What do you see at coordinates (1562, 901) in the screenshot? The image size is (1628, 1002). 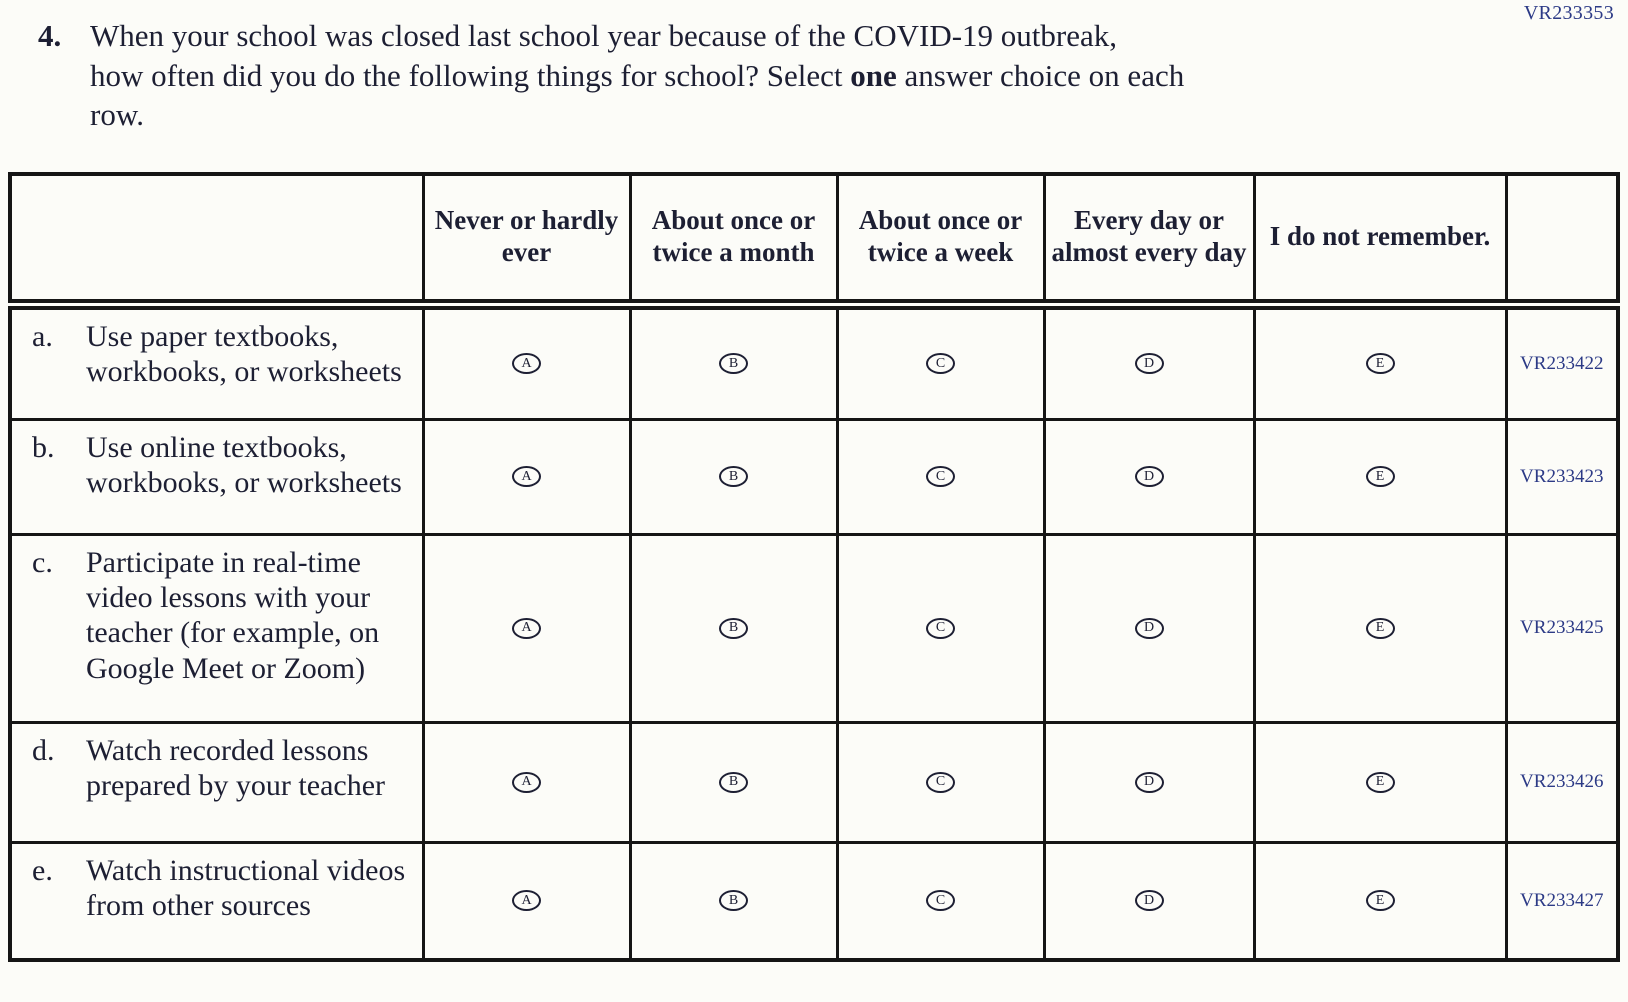 I see `row-code: VR233427` at bounding box center [1562, 901].